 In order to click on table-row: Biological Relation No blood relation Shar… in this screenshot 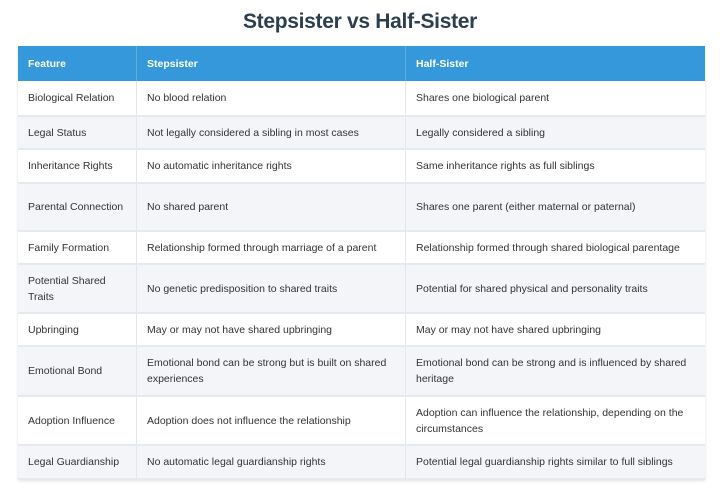, I will do `click(361, 99)`.